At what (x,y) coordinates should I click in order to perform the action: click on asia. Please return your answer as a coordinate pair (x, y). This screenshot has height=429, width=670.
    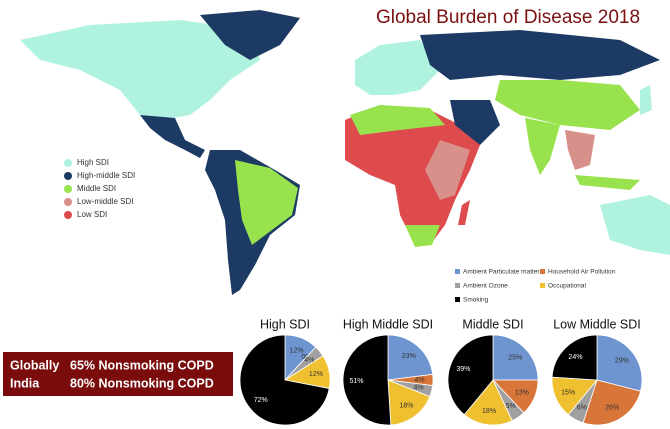
    Looking at the image, I should click on (567, 105).